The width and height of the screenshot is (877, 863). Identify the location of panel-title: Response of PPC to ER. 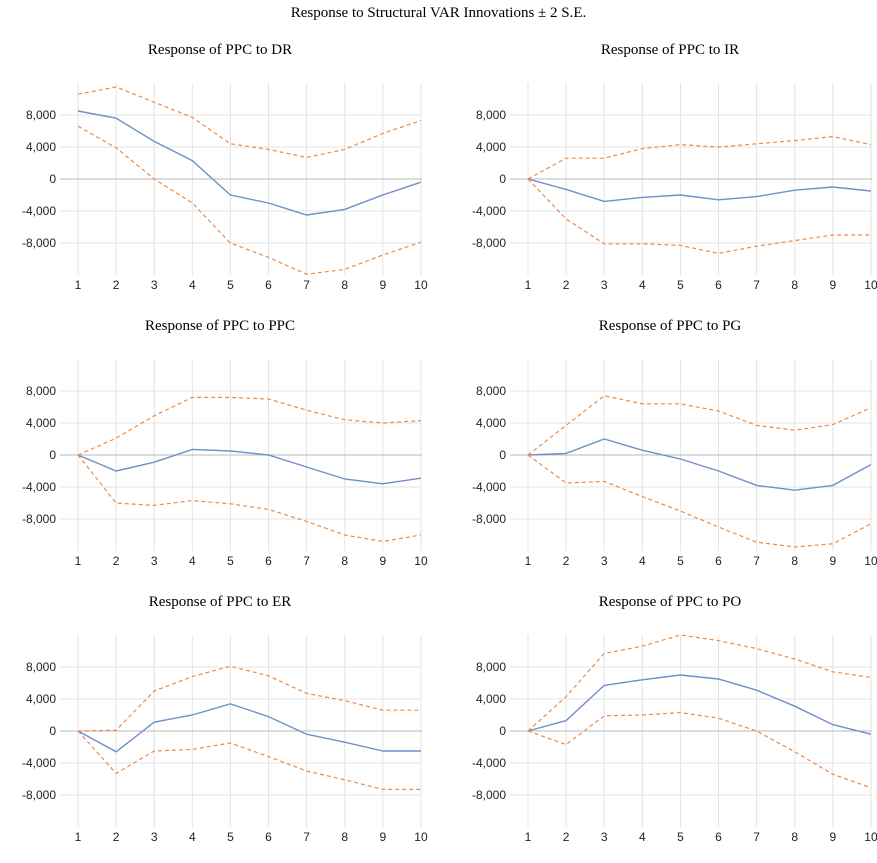
(220, 602).